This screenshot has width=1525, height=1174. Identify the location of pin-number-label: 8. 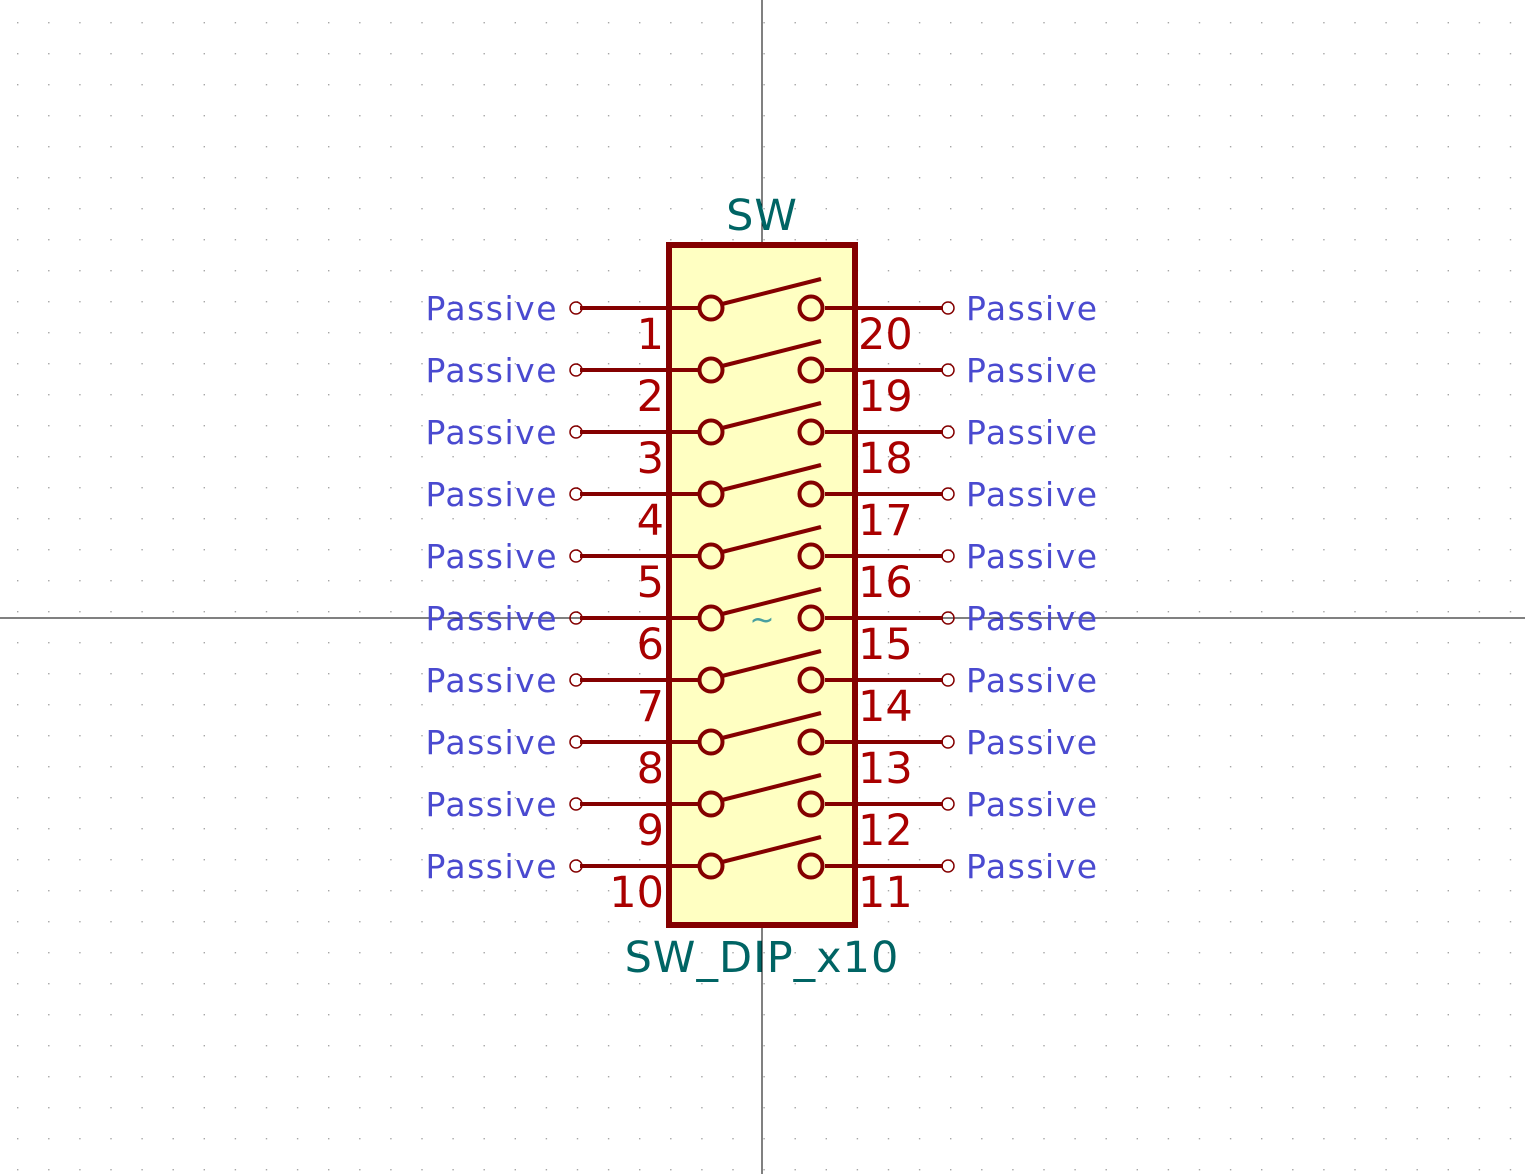
(650, 769).